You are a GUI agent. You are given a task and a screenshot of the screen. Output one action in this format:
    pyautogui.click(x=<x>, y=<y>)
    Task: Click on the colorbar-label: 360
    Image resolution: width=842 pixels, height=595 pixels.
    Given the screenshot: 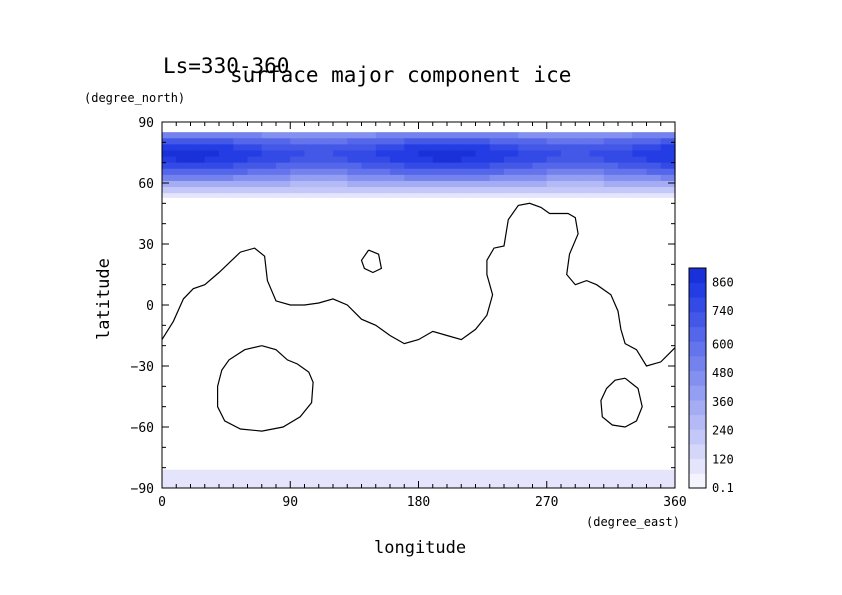 What is the action you would take?
    pyautogui.click(x=723, y=402)
    